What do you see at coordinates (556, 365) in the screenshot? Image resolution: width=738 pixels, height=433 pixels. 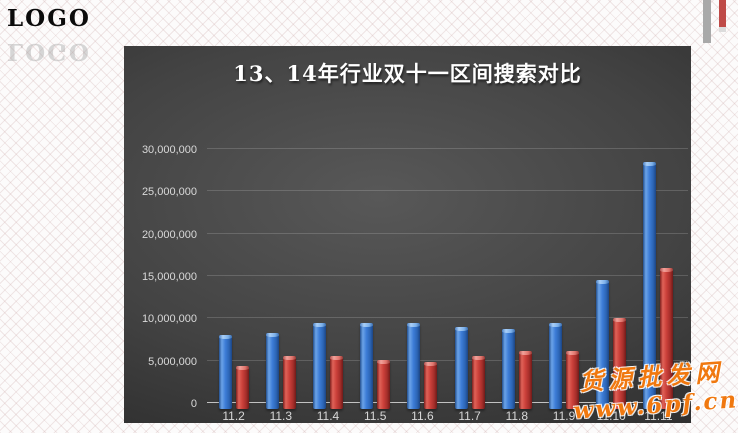 I see `bar-2013行业搜索点击-11.9` at bounding box center [556, 365].